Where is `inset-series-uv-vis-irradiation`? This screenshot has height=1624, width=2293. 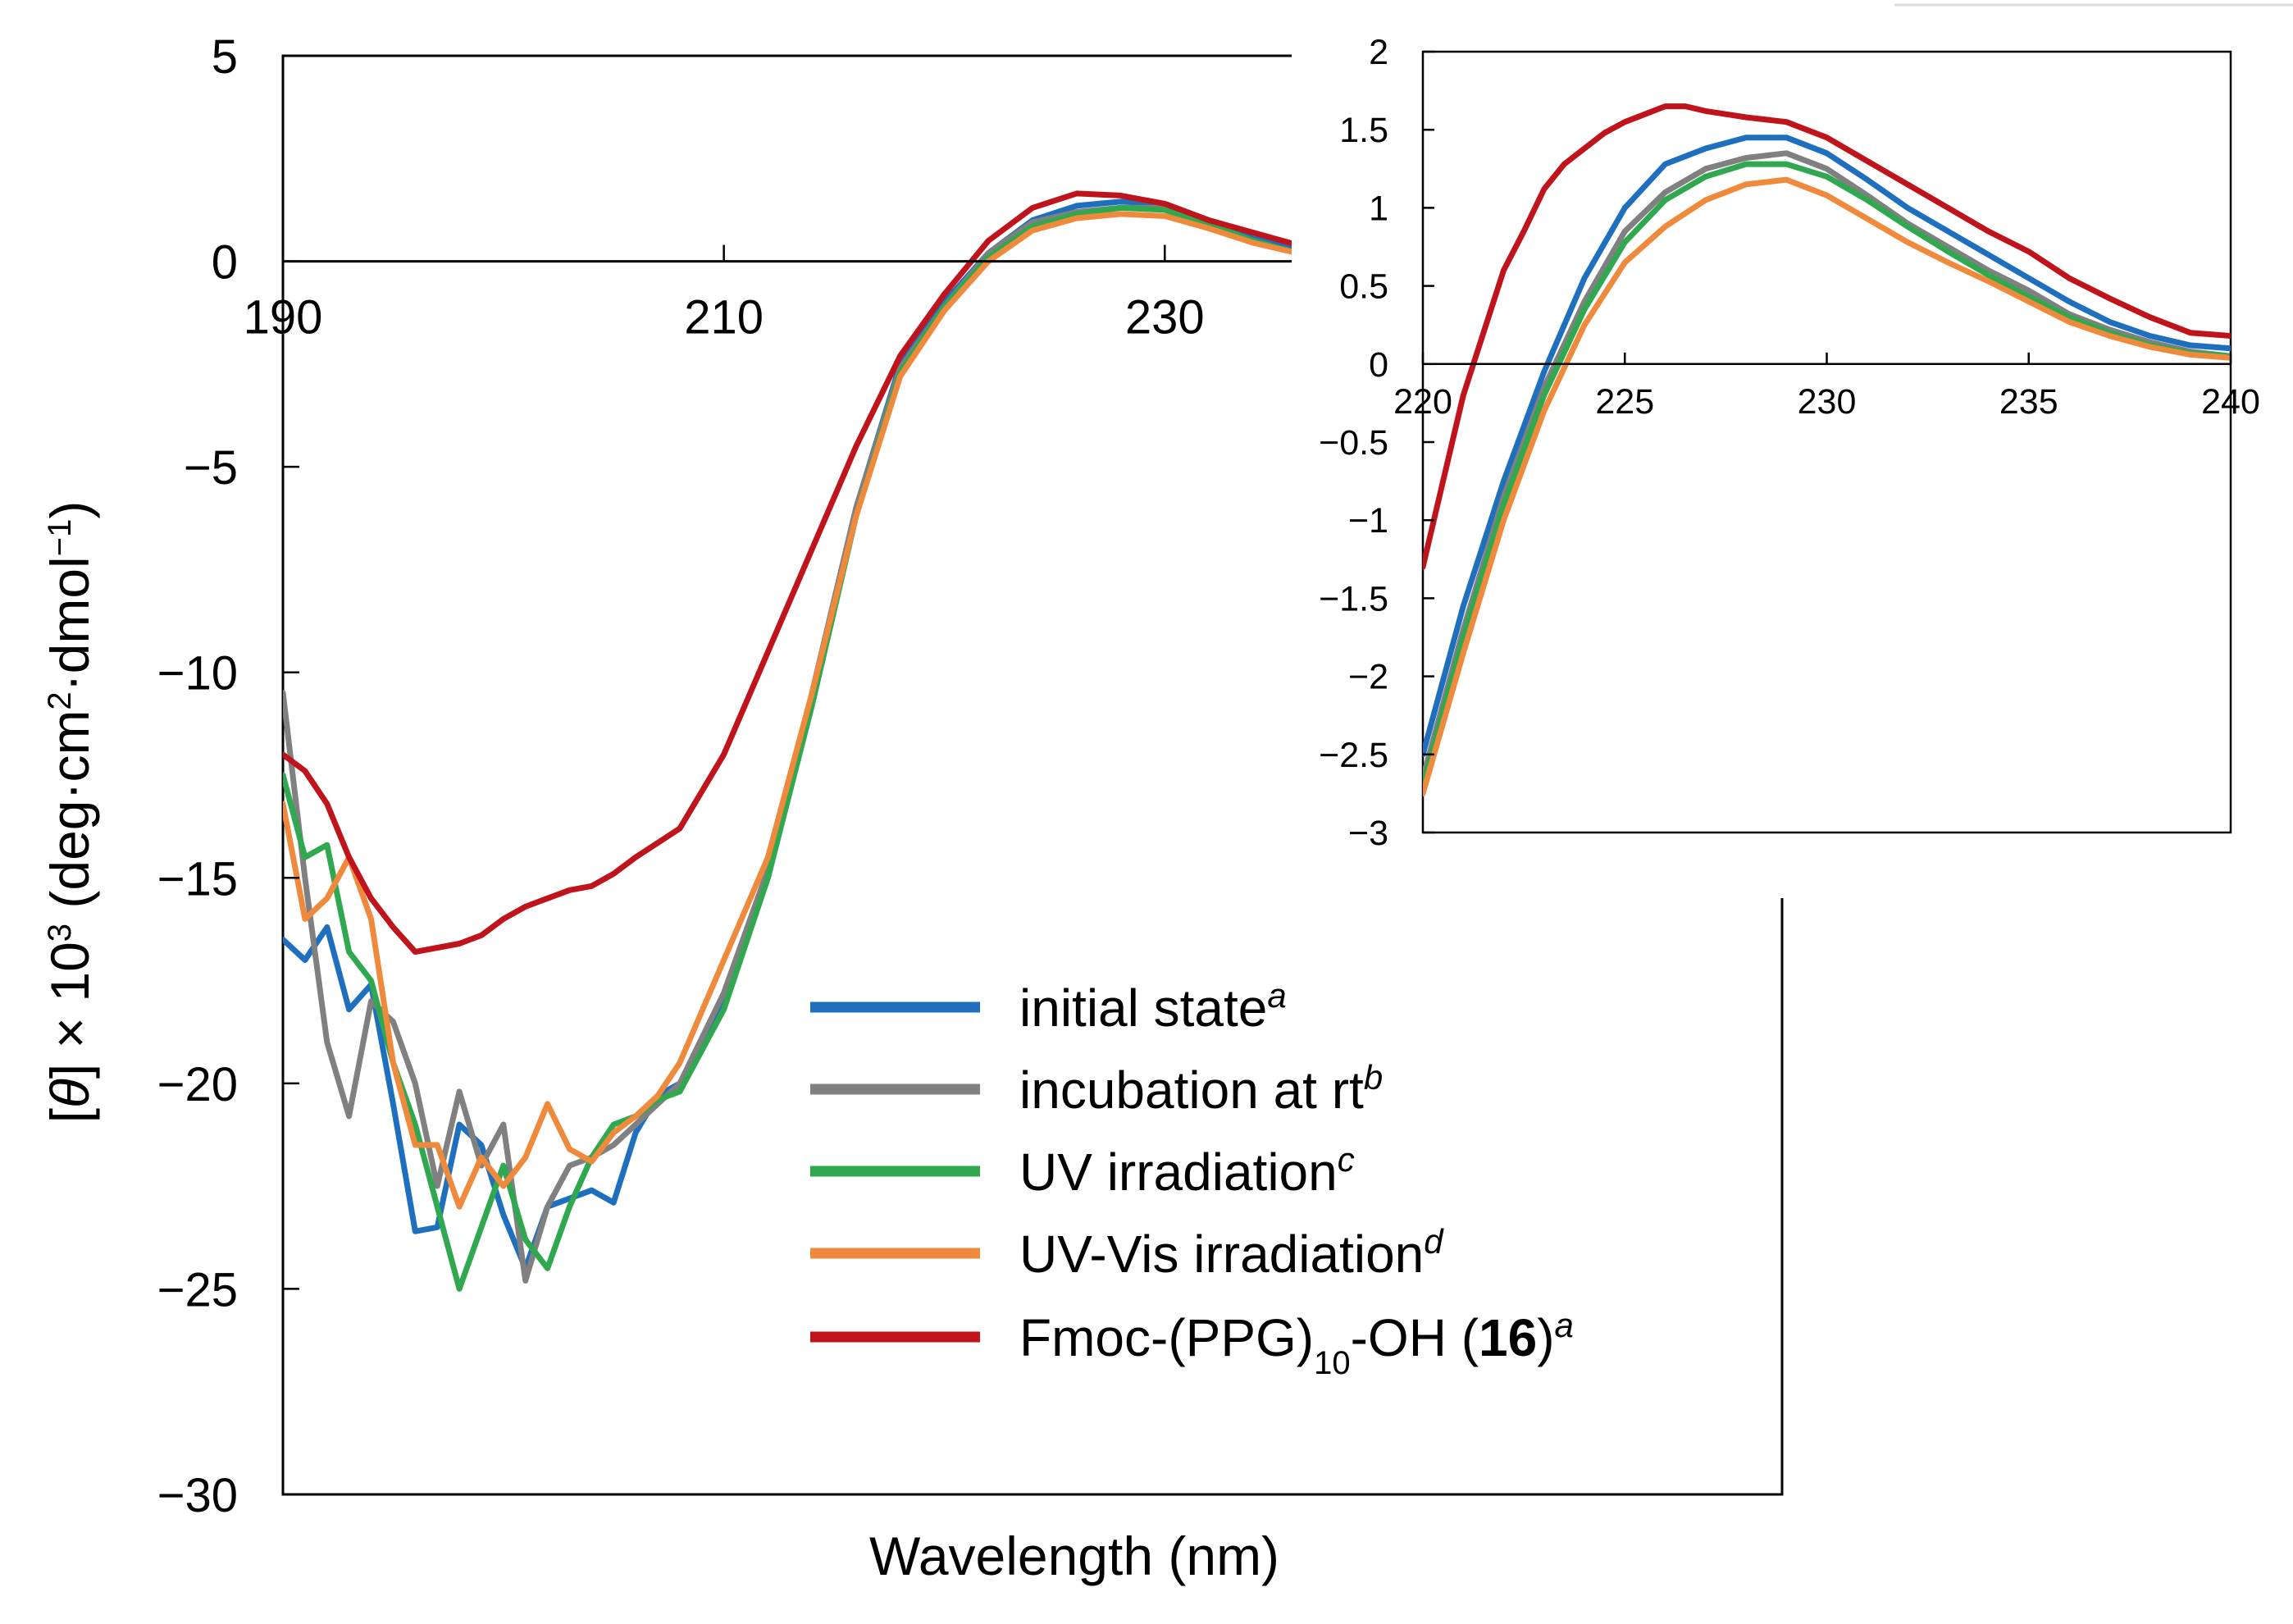 inset-series-uv-vis-irradiation is located at coordinates (1827, 486).